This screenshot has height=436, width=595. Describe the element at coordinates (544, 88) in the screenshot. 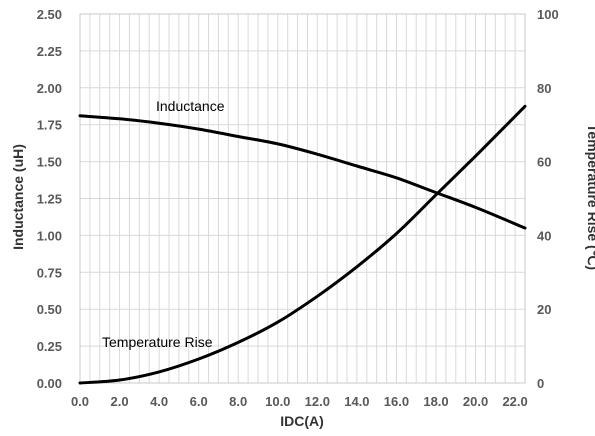

I see `right-y-tick-label: 80` at that location.